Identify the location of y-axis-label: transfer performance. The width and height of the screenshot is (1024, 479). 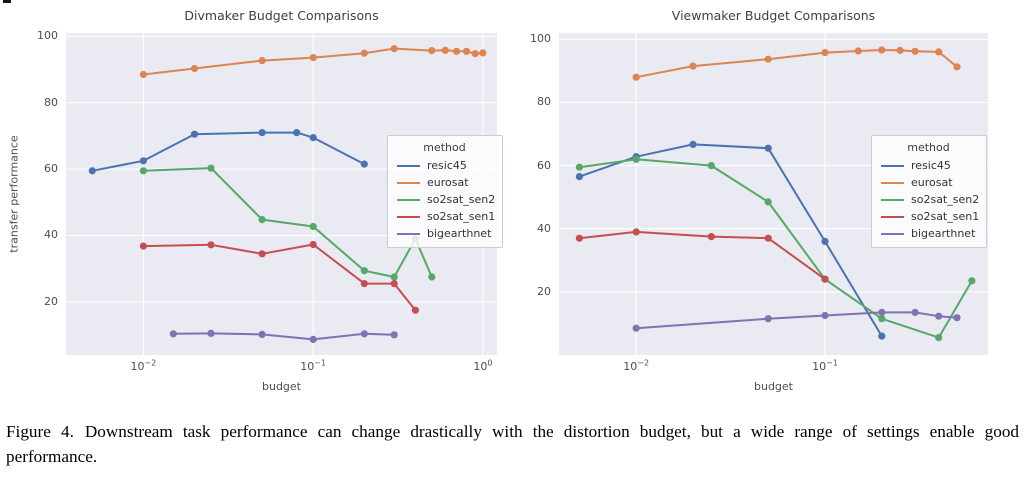
(14, 194).